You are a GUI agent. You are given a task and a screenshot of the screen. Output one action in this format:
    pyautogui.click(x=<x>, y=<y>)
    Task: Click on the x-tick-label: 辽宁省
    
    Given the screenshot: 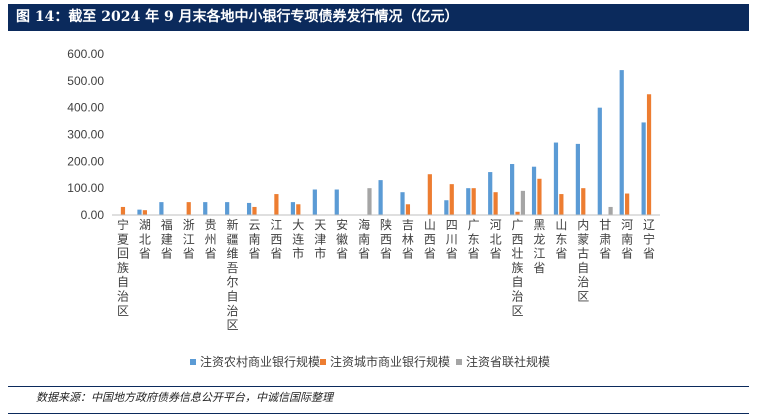 What is the action you would take?
    pyautogui.click(x=649, y=239)
    